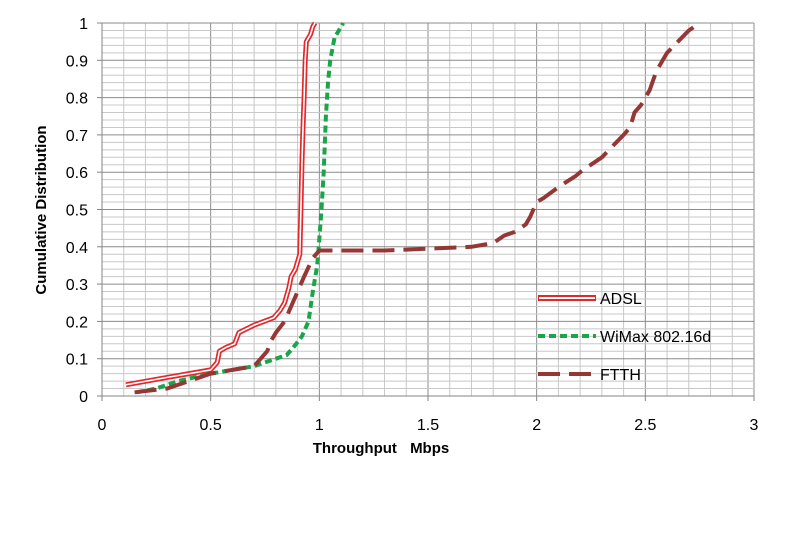 The image size is (797, 536). What do you see at coordinates (77, 211) in the screenshot?
I see `y-tick-label: 0.5` at bounding box center [77, 211].